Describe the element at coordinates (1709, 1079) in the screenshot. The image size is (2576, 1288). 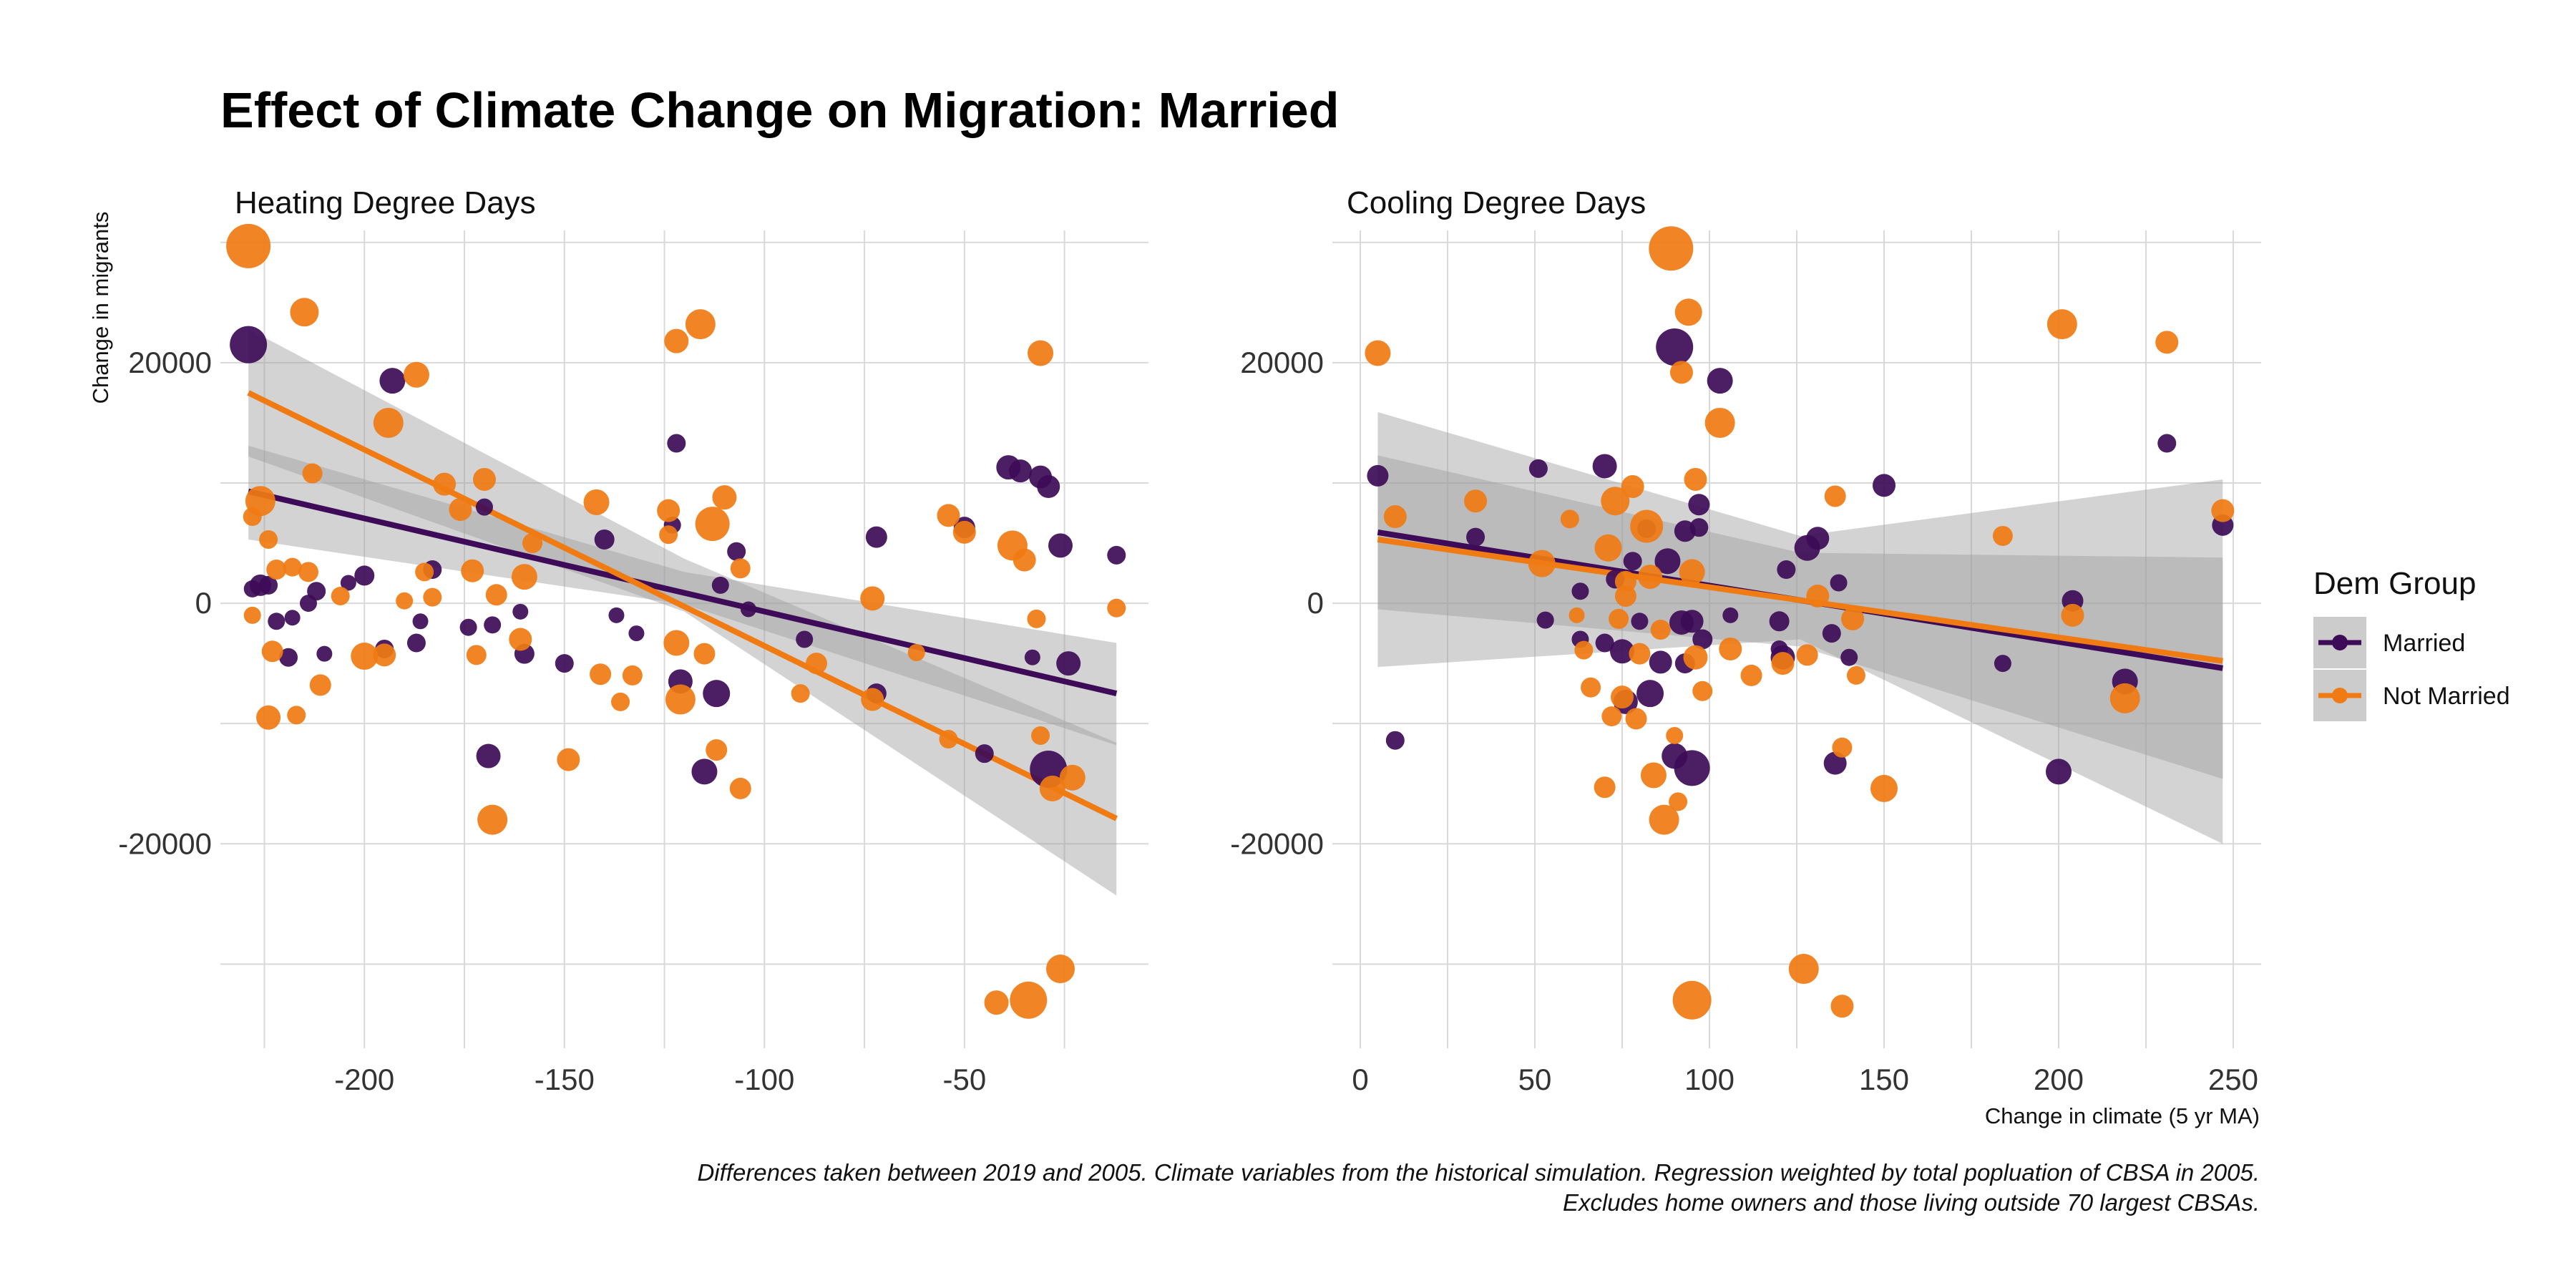
I see `x-tick-label: 100` at that location.